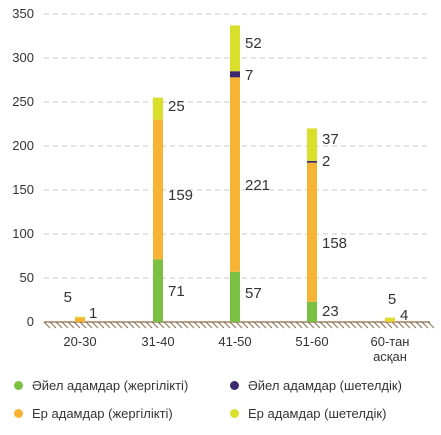 This screenshot has width=441, height=435. I want to click on x-tick-label: 41-50, so click(234, 341).